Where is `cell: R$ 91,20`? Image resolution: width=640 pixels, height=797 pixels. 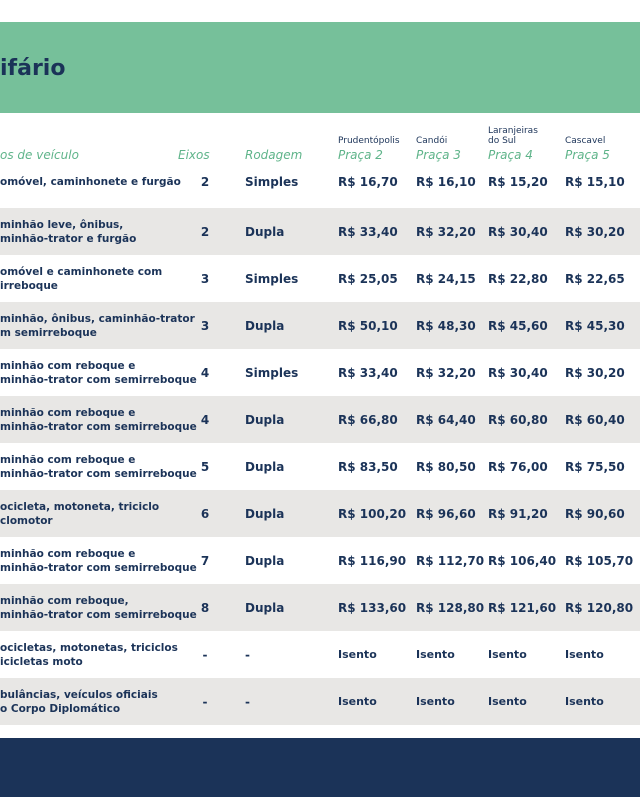 cell: R$ 91,20 is located at coordinates (518, 513).